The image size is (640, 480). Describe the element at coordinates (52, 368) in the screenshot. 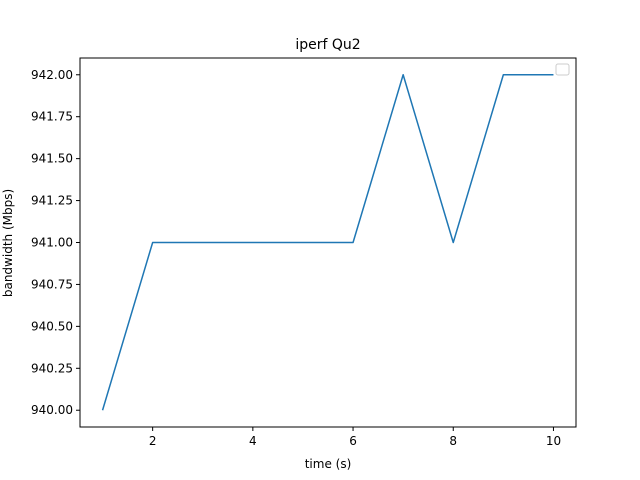

I see `y-tick-label: 940.25` at that location.